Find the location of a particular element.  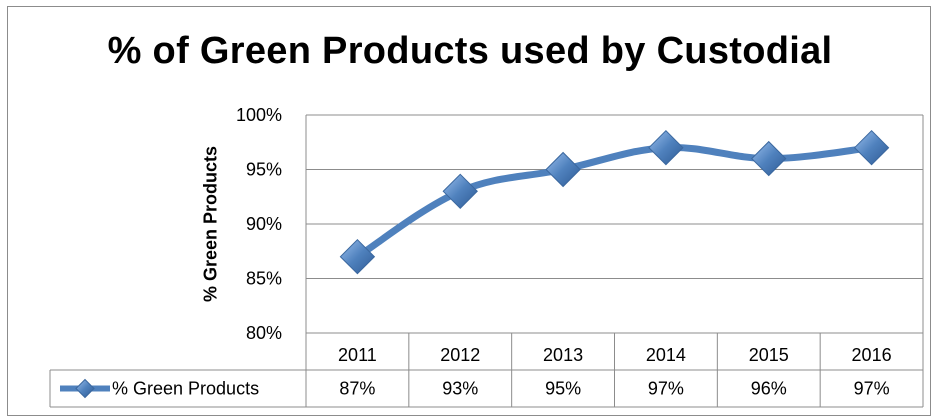

y-tick-label: 80% is located at coordinates (264, 333).